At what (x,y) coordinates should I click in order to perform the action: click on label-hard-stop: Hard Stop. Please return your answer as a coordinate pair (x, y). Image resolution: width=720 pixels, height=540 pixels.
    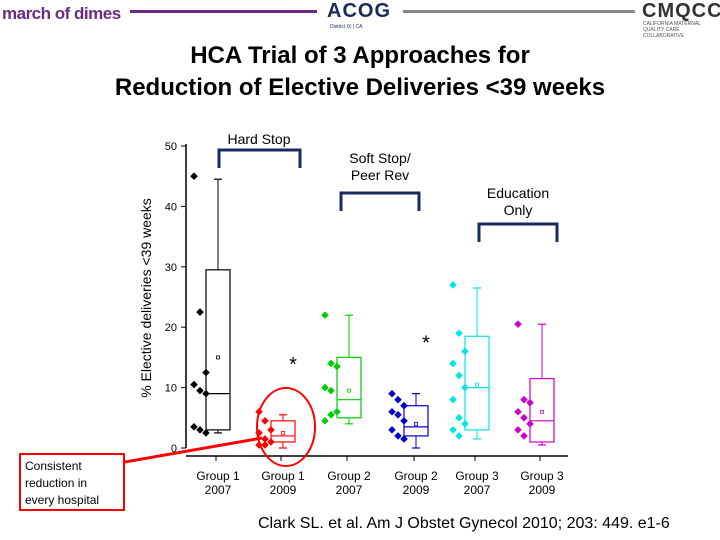
    Looking at the image, I should click on (259, 139).